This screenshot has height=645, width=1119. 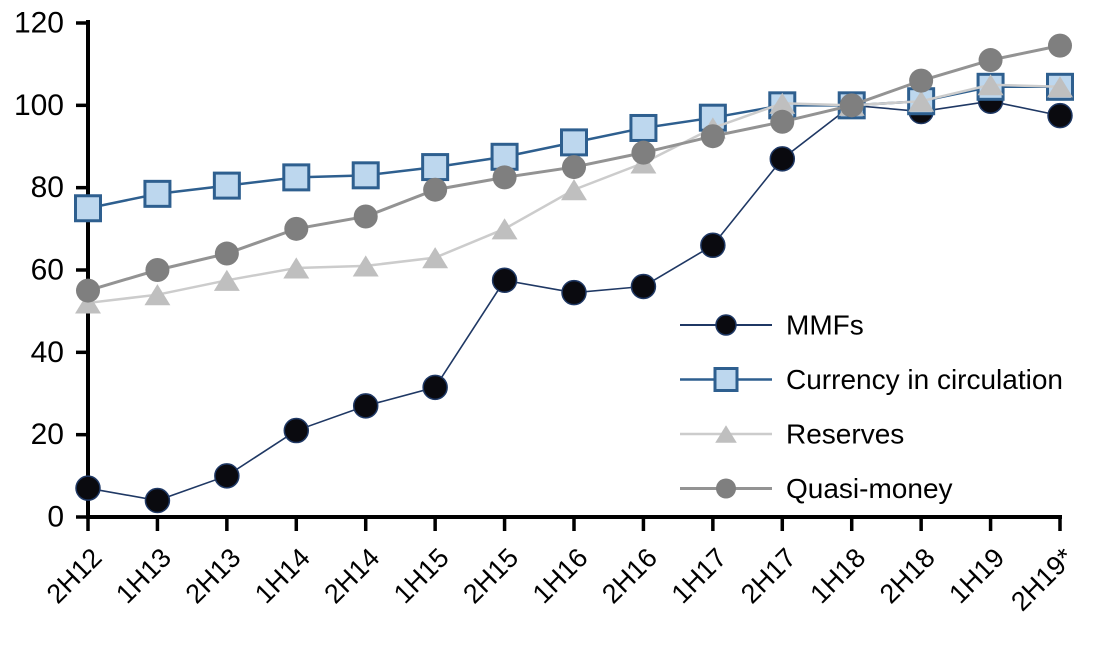 I want to click on y-tick-label: 80, so click(x=47, y=187).